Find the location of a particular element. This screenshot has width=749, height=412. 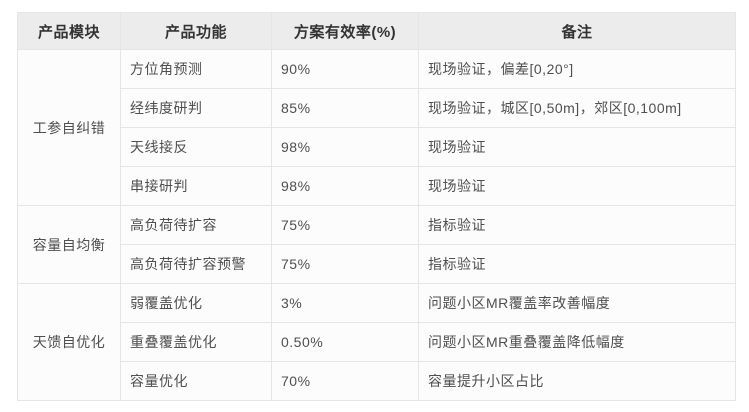

header-row: 产品模块 产品功能 方案有效率(%) 备注 is located at coordinates (376, 31).